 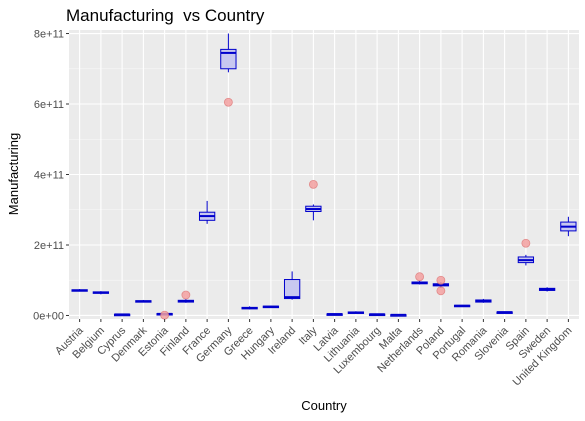 What do you see at coordinates (49, 35) in the screenshot?
I see `y-tick-label: 8e+11` at bounding box center [49, 35].